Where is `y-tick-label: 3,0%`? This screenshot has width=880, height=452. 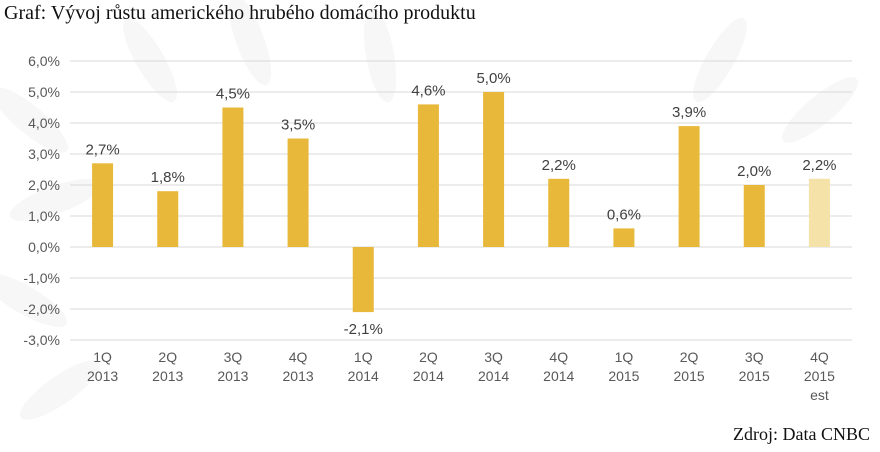
y-tick-label: 3,0% is located at coordinates (44, 154).